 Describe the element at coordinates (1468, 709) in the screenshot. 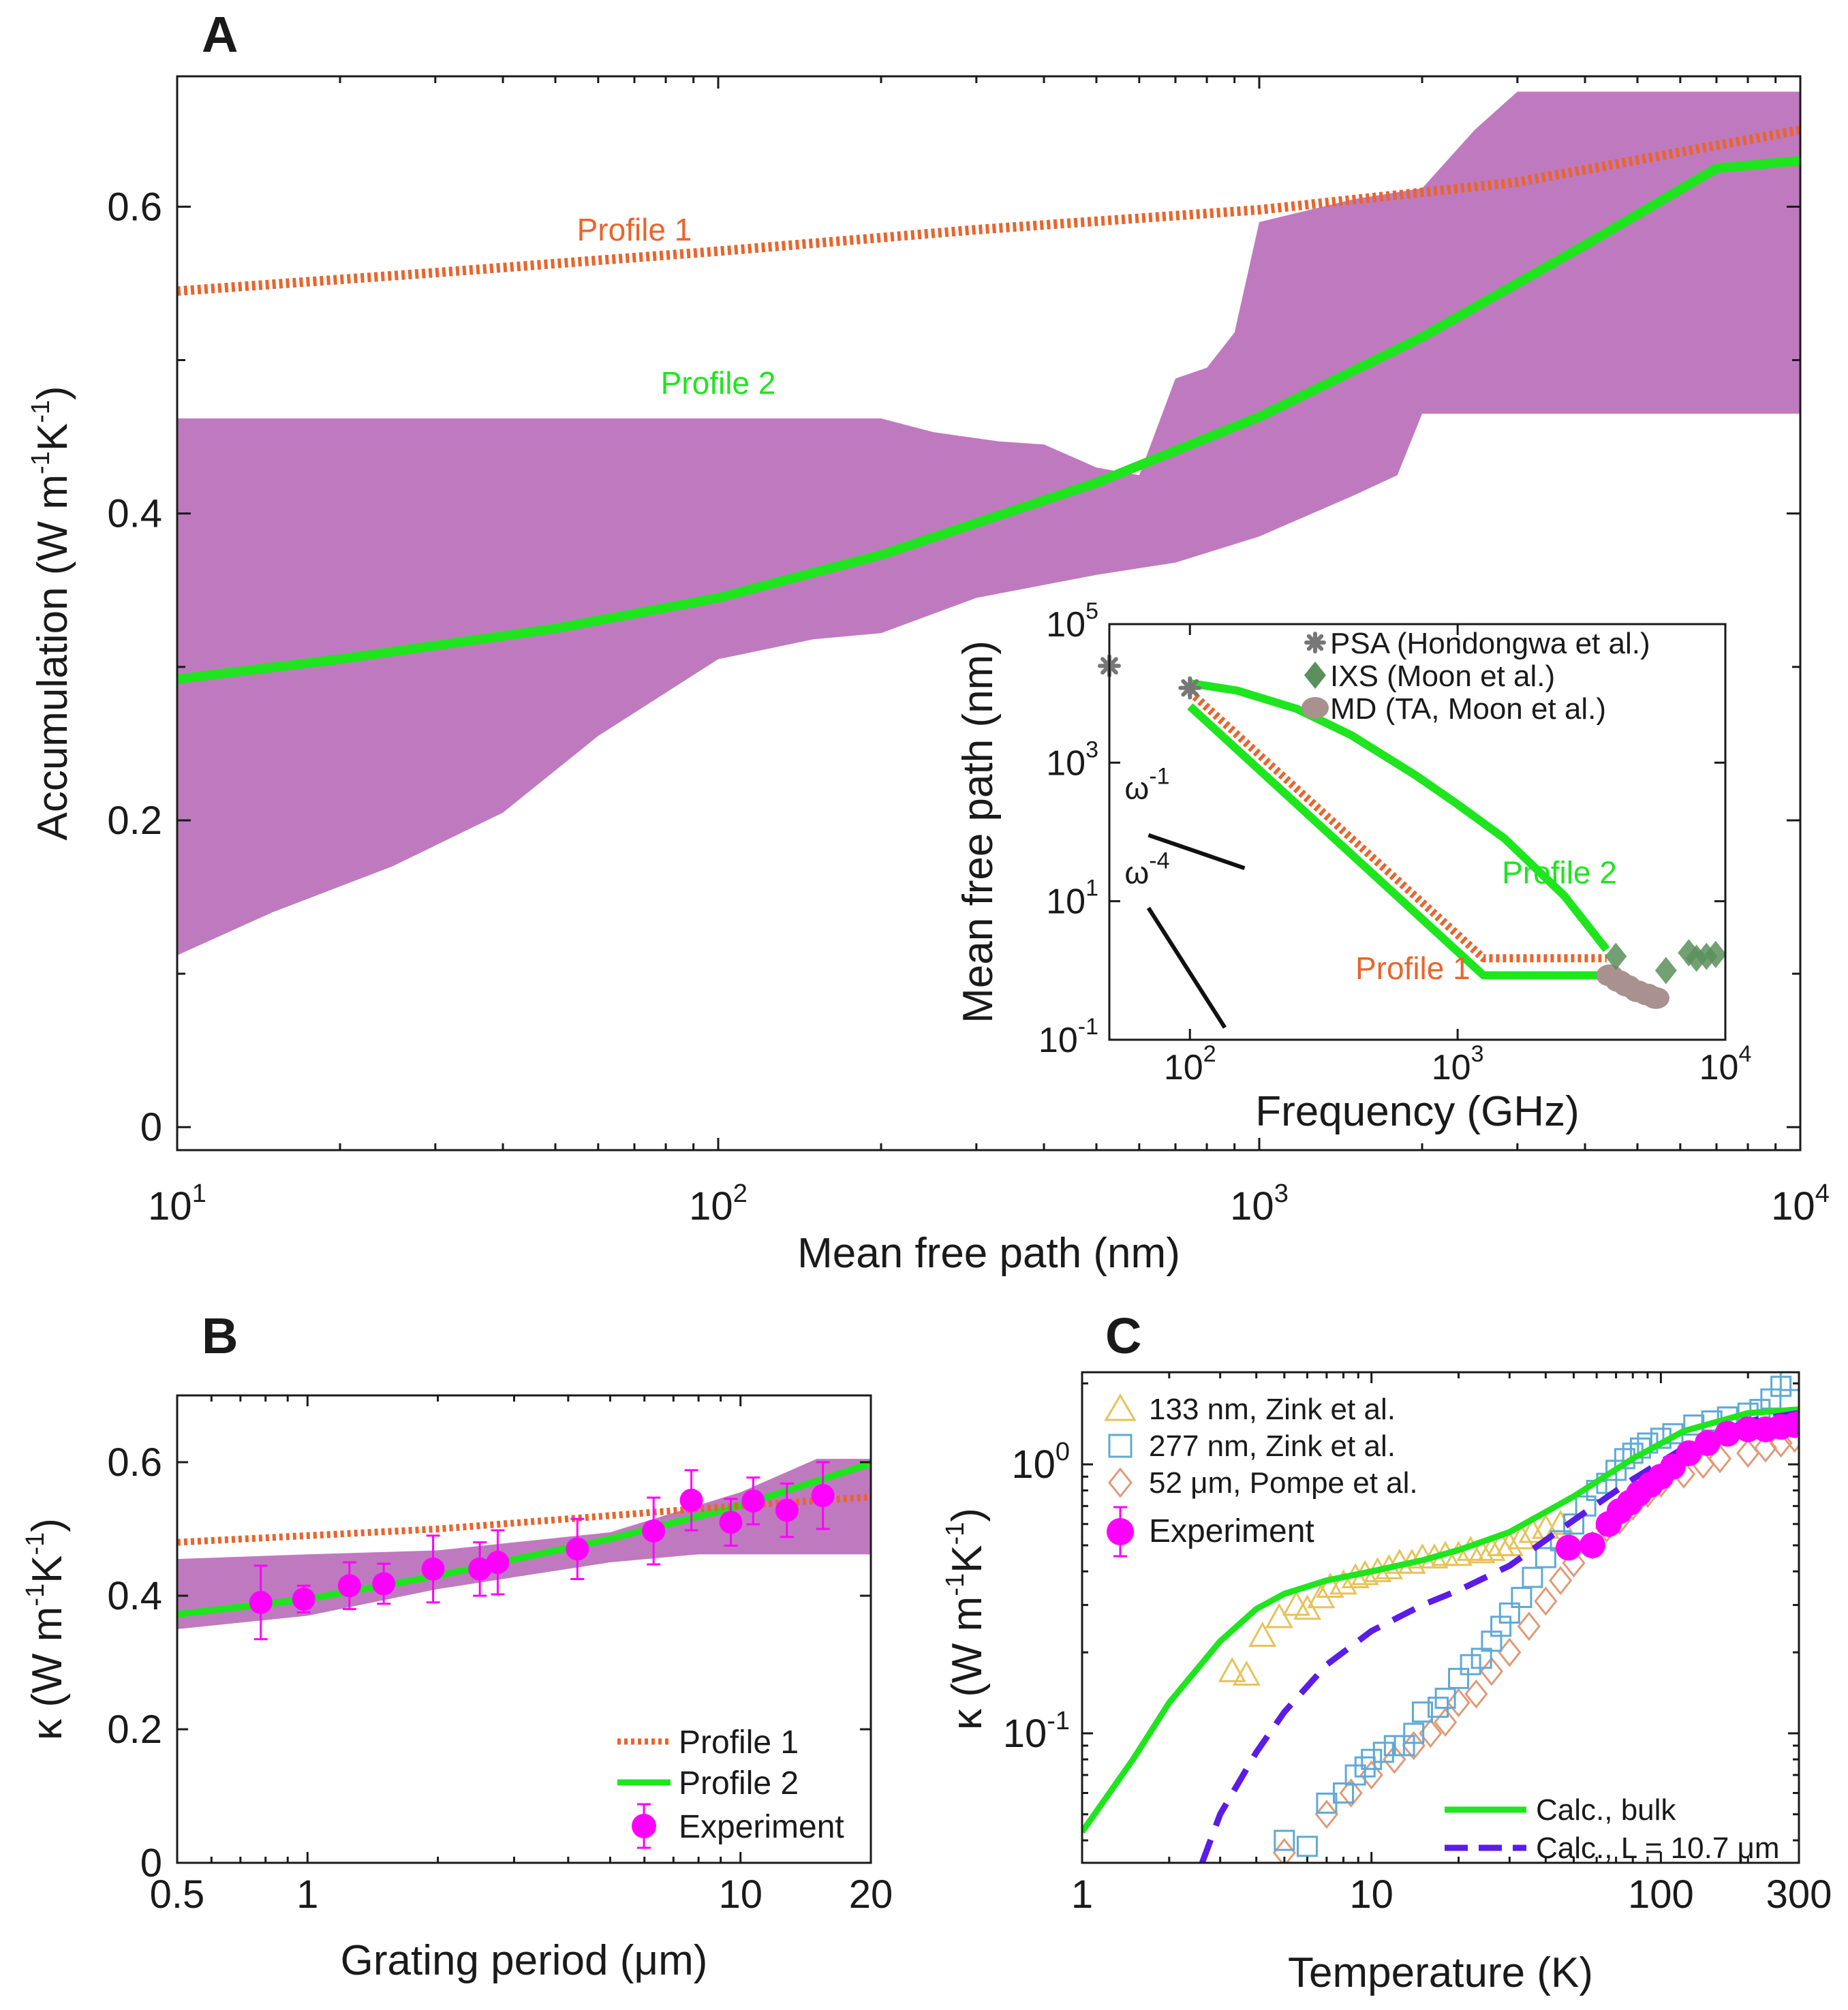

I see `inset-legend-label-2: MD (TA, Moon et al.)` at that location.